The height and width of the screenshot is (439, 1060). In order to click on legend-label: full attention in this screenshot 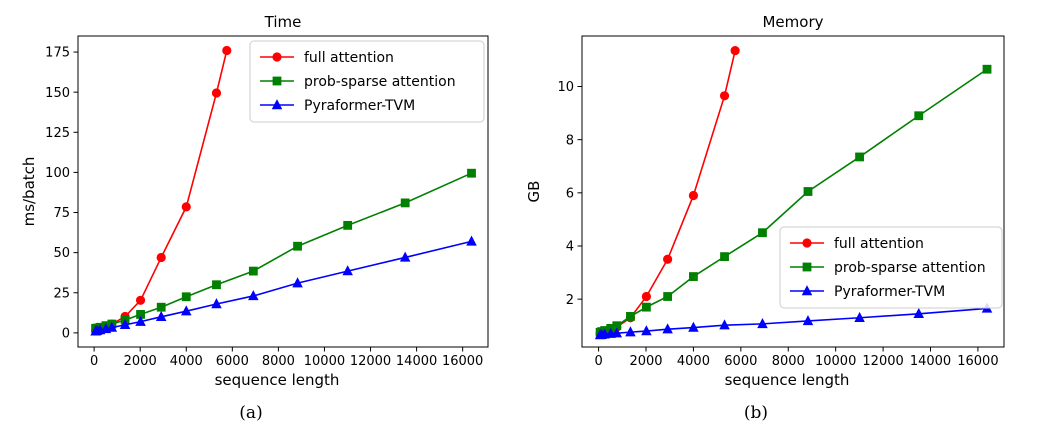, I will do `click(349, 58)`.